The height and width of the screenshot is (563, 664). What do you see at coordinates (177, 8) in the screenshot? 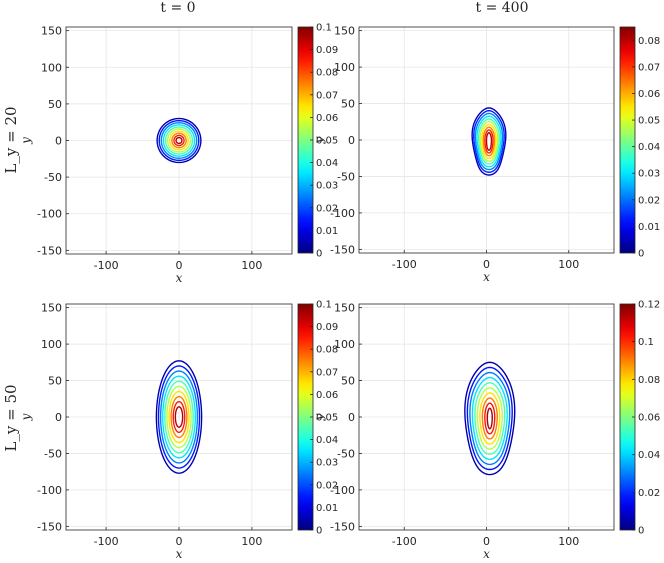
I see `column-title-left: t = 0` at bounding box center [177, 8].